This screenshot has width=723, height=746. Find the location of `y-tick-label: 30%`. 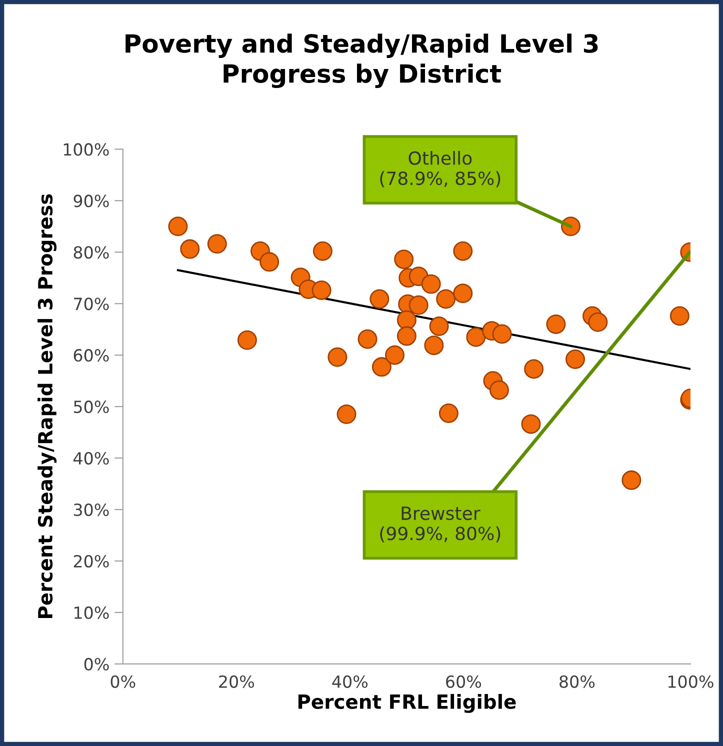

y-tick-label: 30% is located at coordinates (91, 509).